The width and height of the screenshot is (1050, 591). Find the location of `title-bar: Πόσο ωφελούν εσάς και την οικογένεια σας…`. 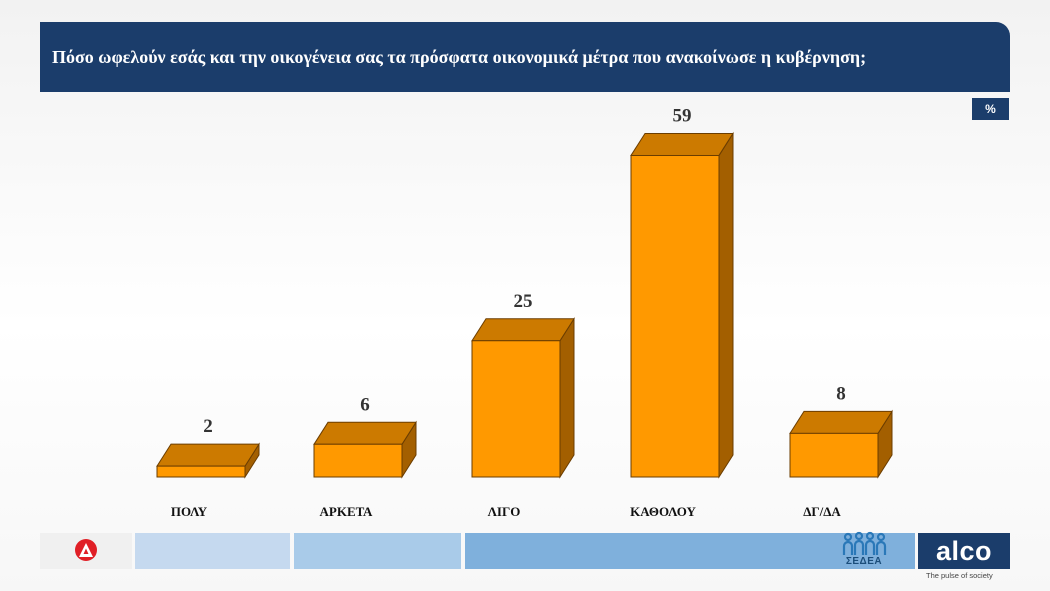

title-bar: Πόσο ωφελούν εσάς και την οικογένεια σας… is located at coordinates (525, 57).